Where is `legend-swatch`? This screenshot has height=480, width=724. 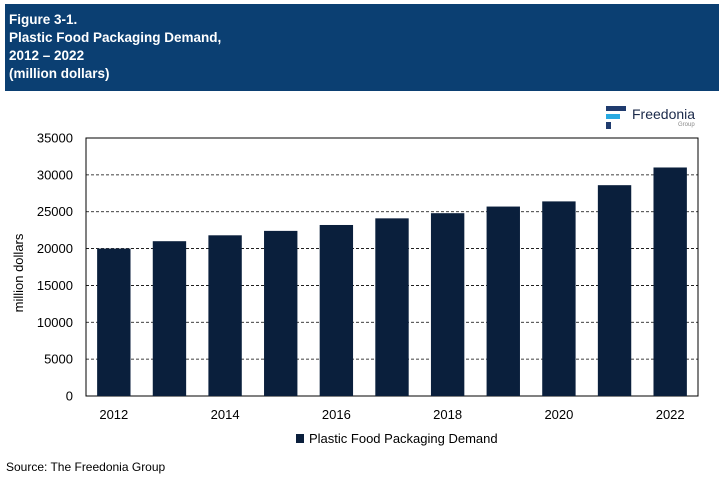 legend-swatch is located at coordinates (300, 438).